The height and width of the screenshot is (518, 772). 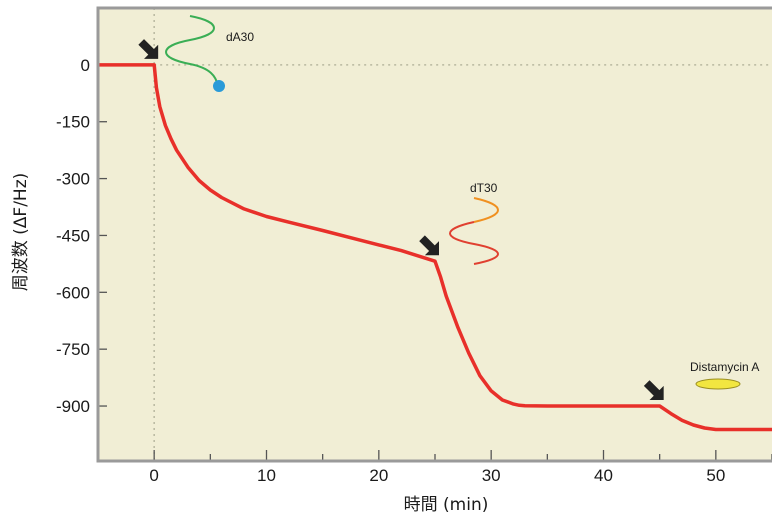 What do you see at coordinates (73, 122) in the screenshot?
I see `y-tick-label: -150` at bounding box center [73, 122].